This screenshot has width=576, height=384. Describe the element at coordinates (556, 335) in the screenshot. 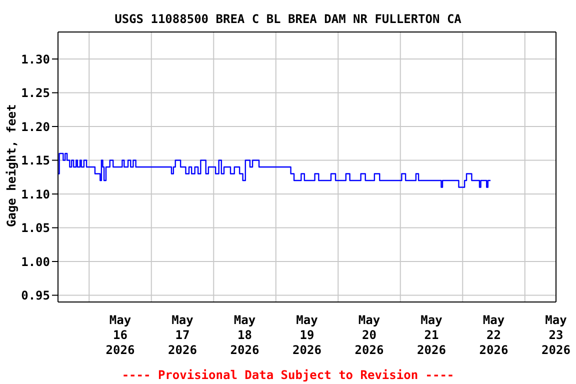

I see `x-tick-label: May 23 2026` at that location.